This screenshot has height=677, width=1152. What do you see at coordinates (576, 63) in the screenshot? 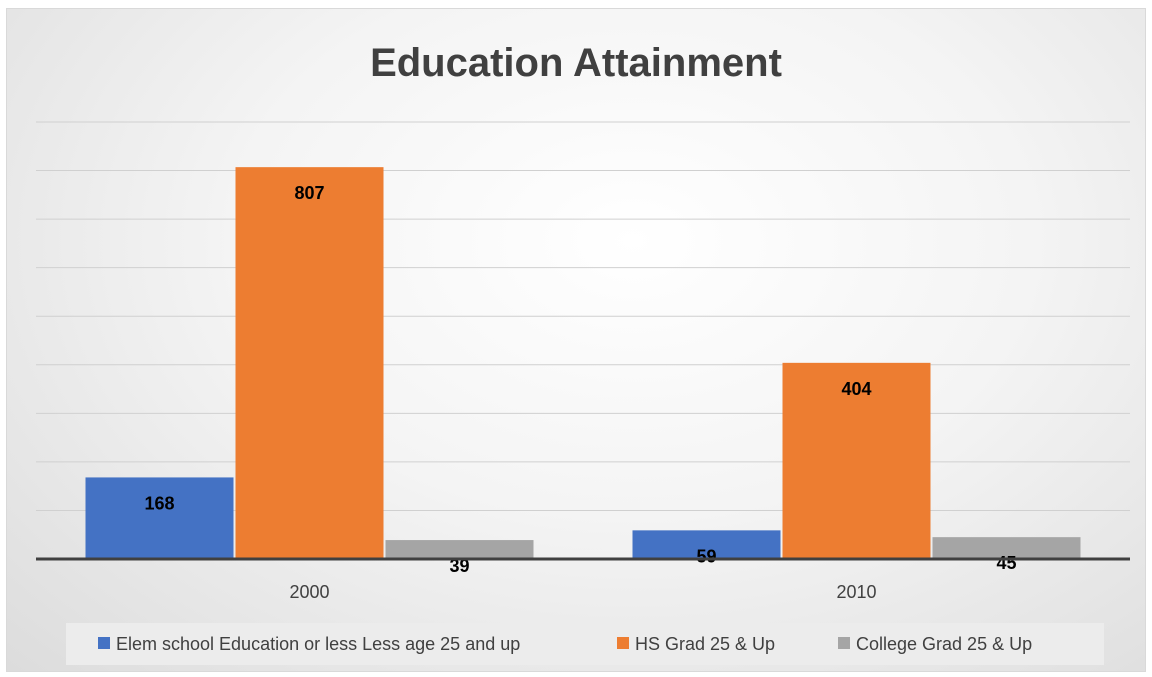
I see `chart-title: Education Attainment` at bounding box center [576, 63].